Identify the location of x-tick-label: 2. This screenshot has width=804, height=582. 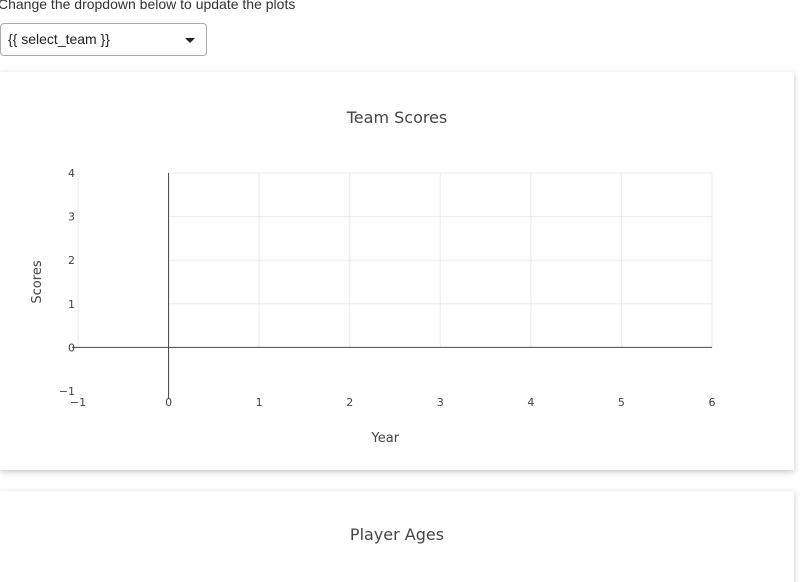
(349, 402).